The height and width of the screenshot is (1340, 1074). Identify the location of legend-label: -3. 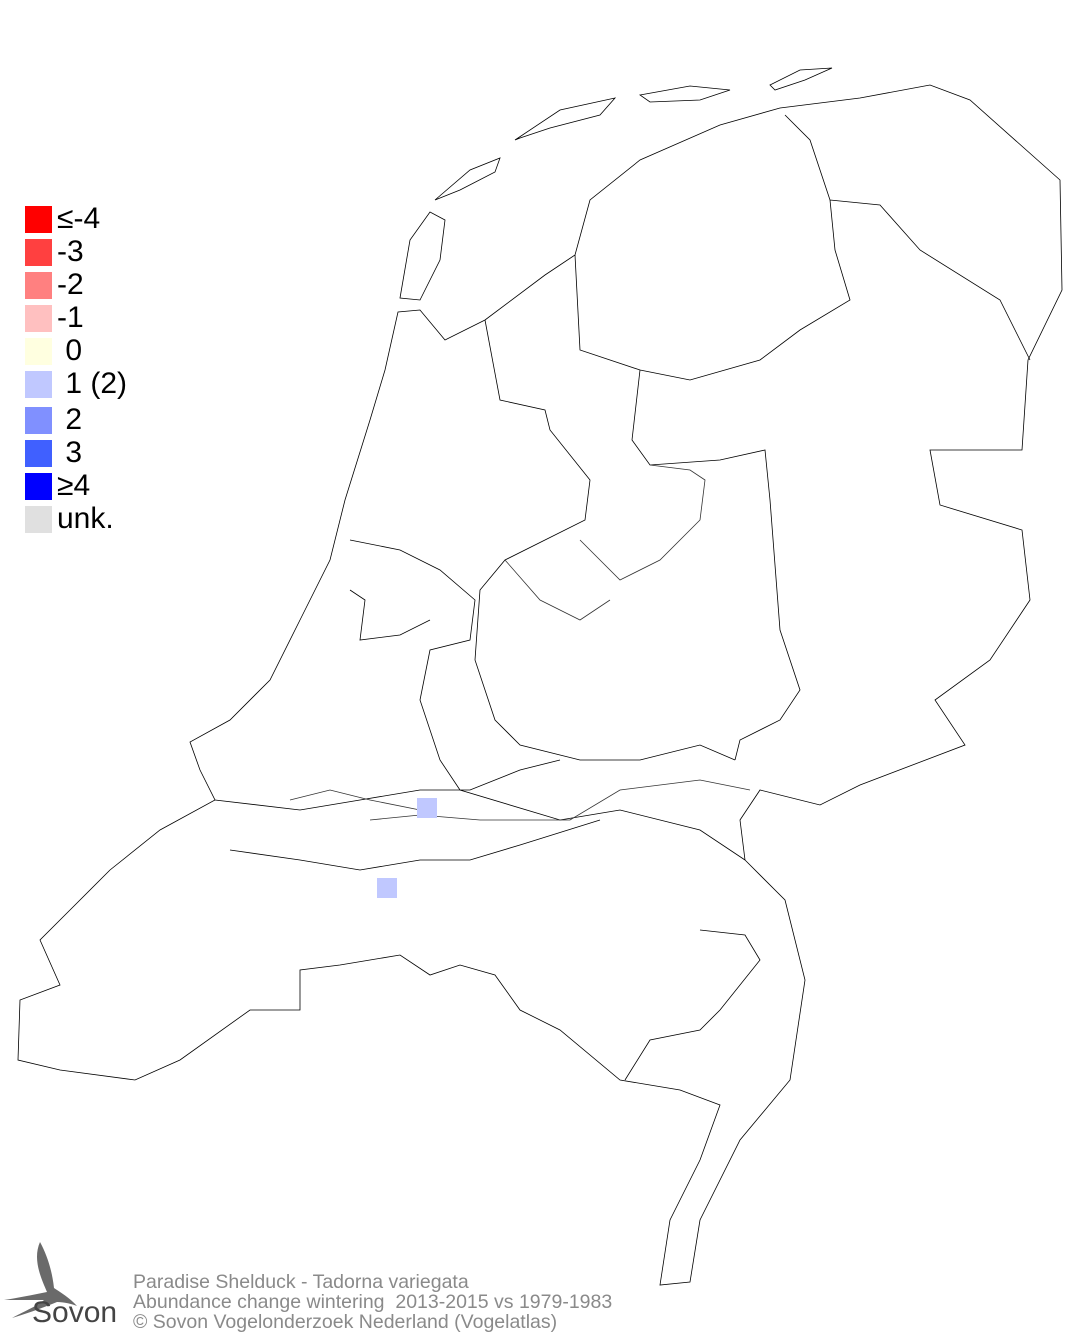
(70, 251).